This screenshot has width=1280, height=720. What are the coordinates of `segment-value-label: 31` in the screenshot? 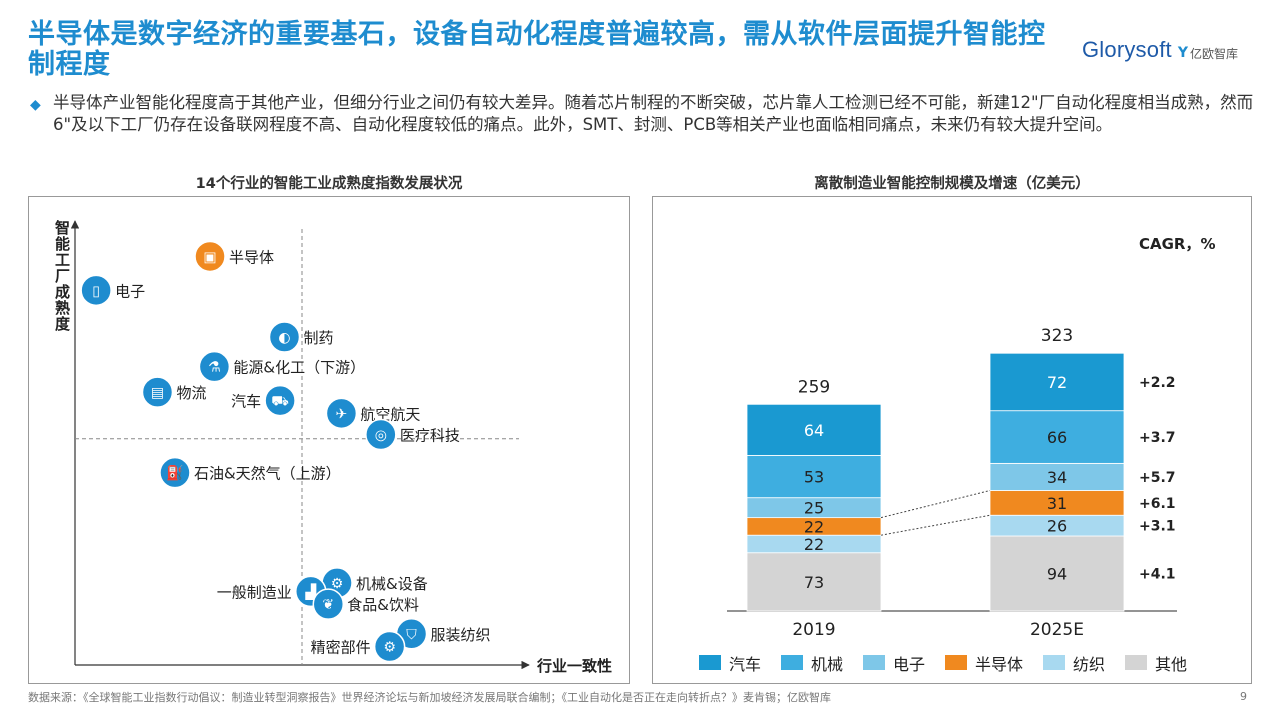 It's located at (1057, 503).